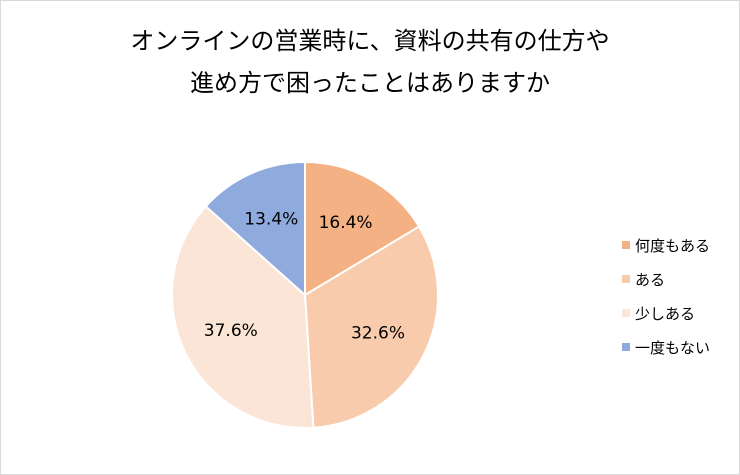  I want to click on data-label-frequently: 16.4%, so click(346, 223).